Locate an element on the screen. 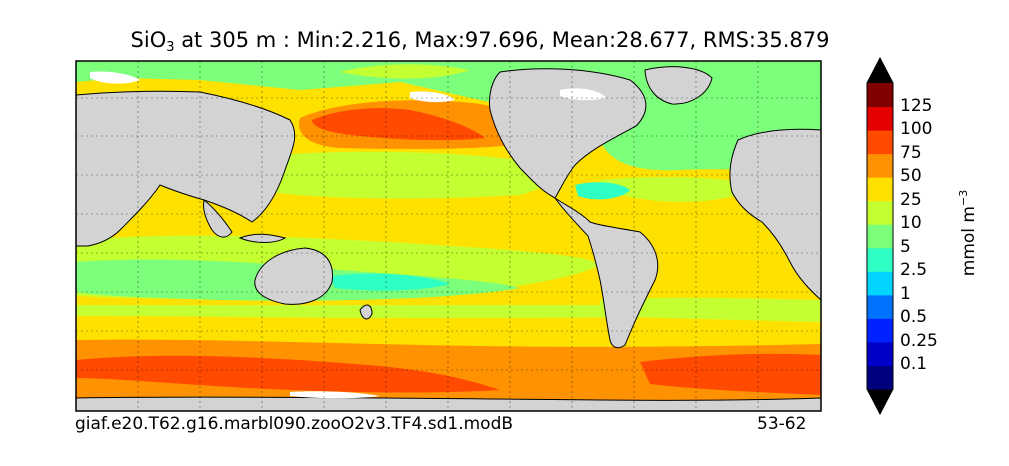 The height and width of the screenshot is (466, 1009). colorbar-tick-label: 0.1 is located at coordinates (914, 364).